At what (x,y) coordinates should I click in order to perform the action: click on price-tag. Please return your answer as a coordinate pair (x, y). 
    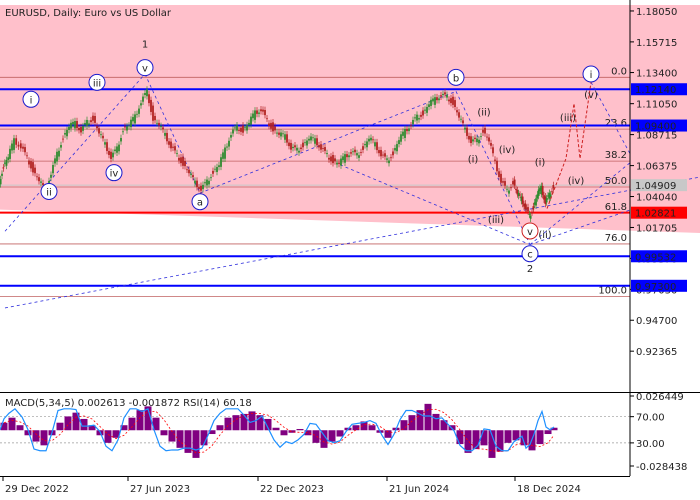
    Looking at the image, I should click on (659, 89).